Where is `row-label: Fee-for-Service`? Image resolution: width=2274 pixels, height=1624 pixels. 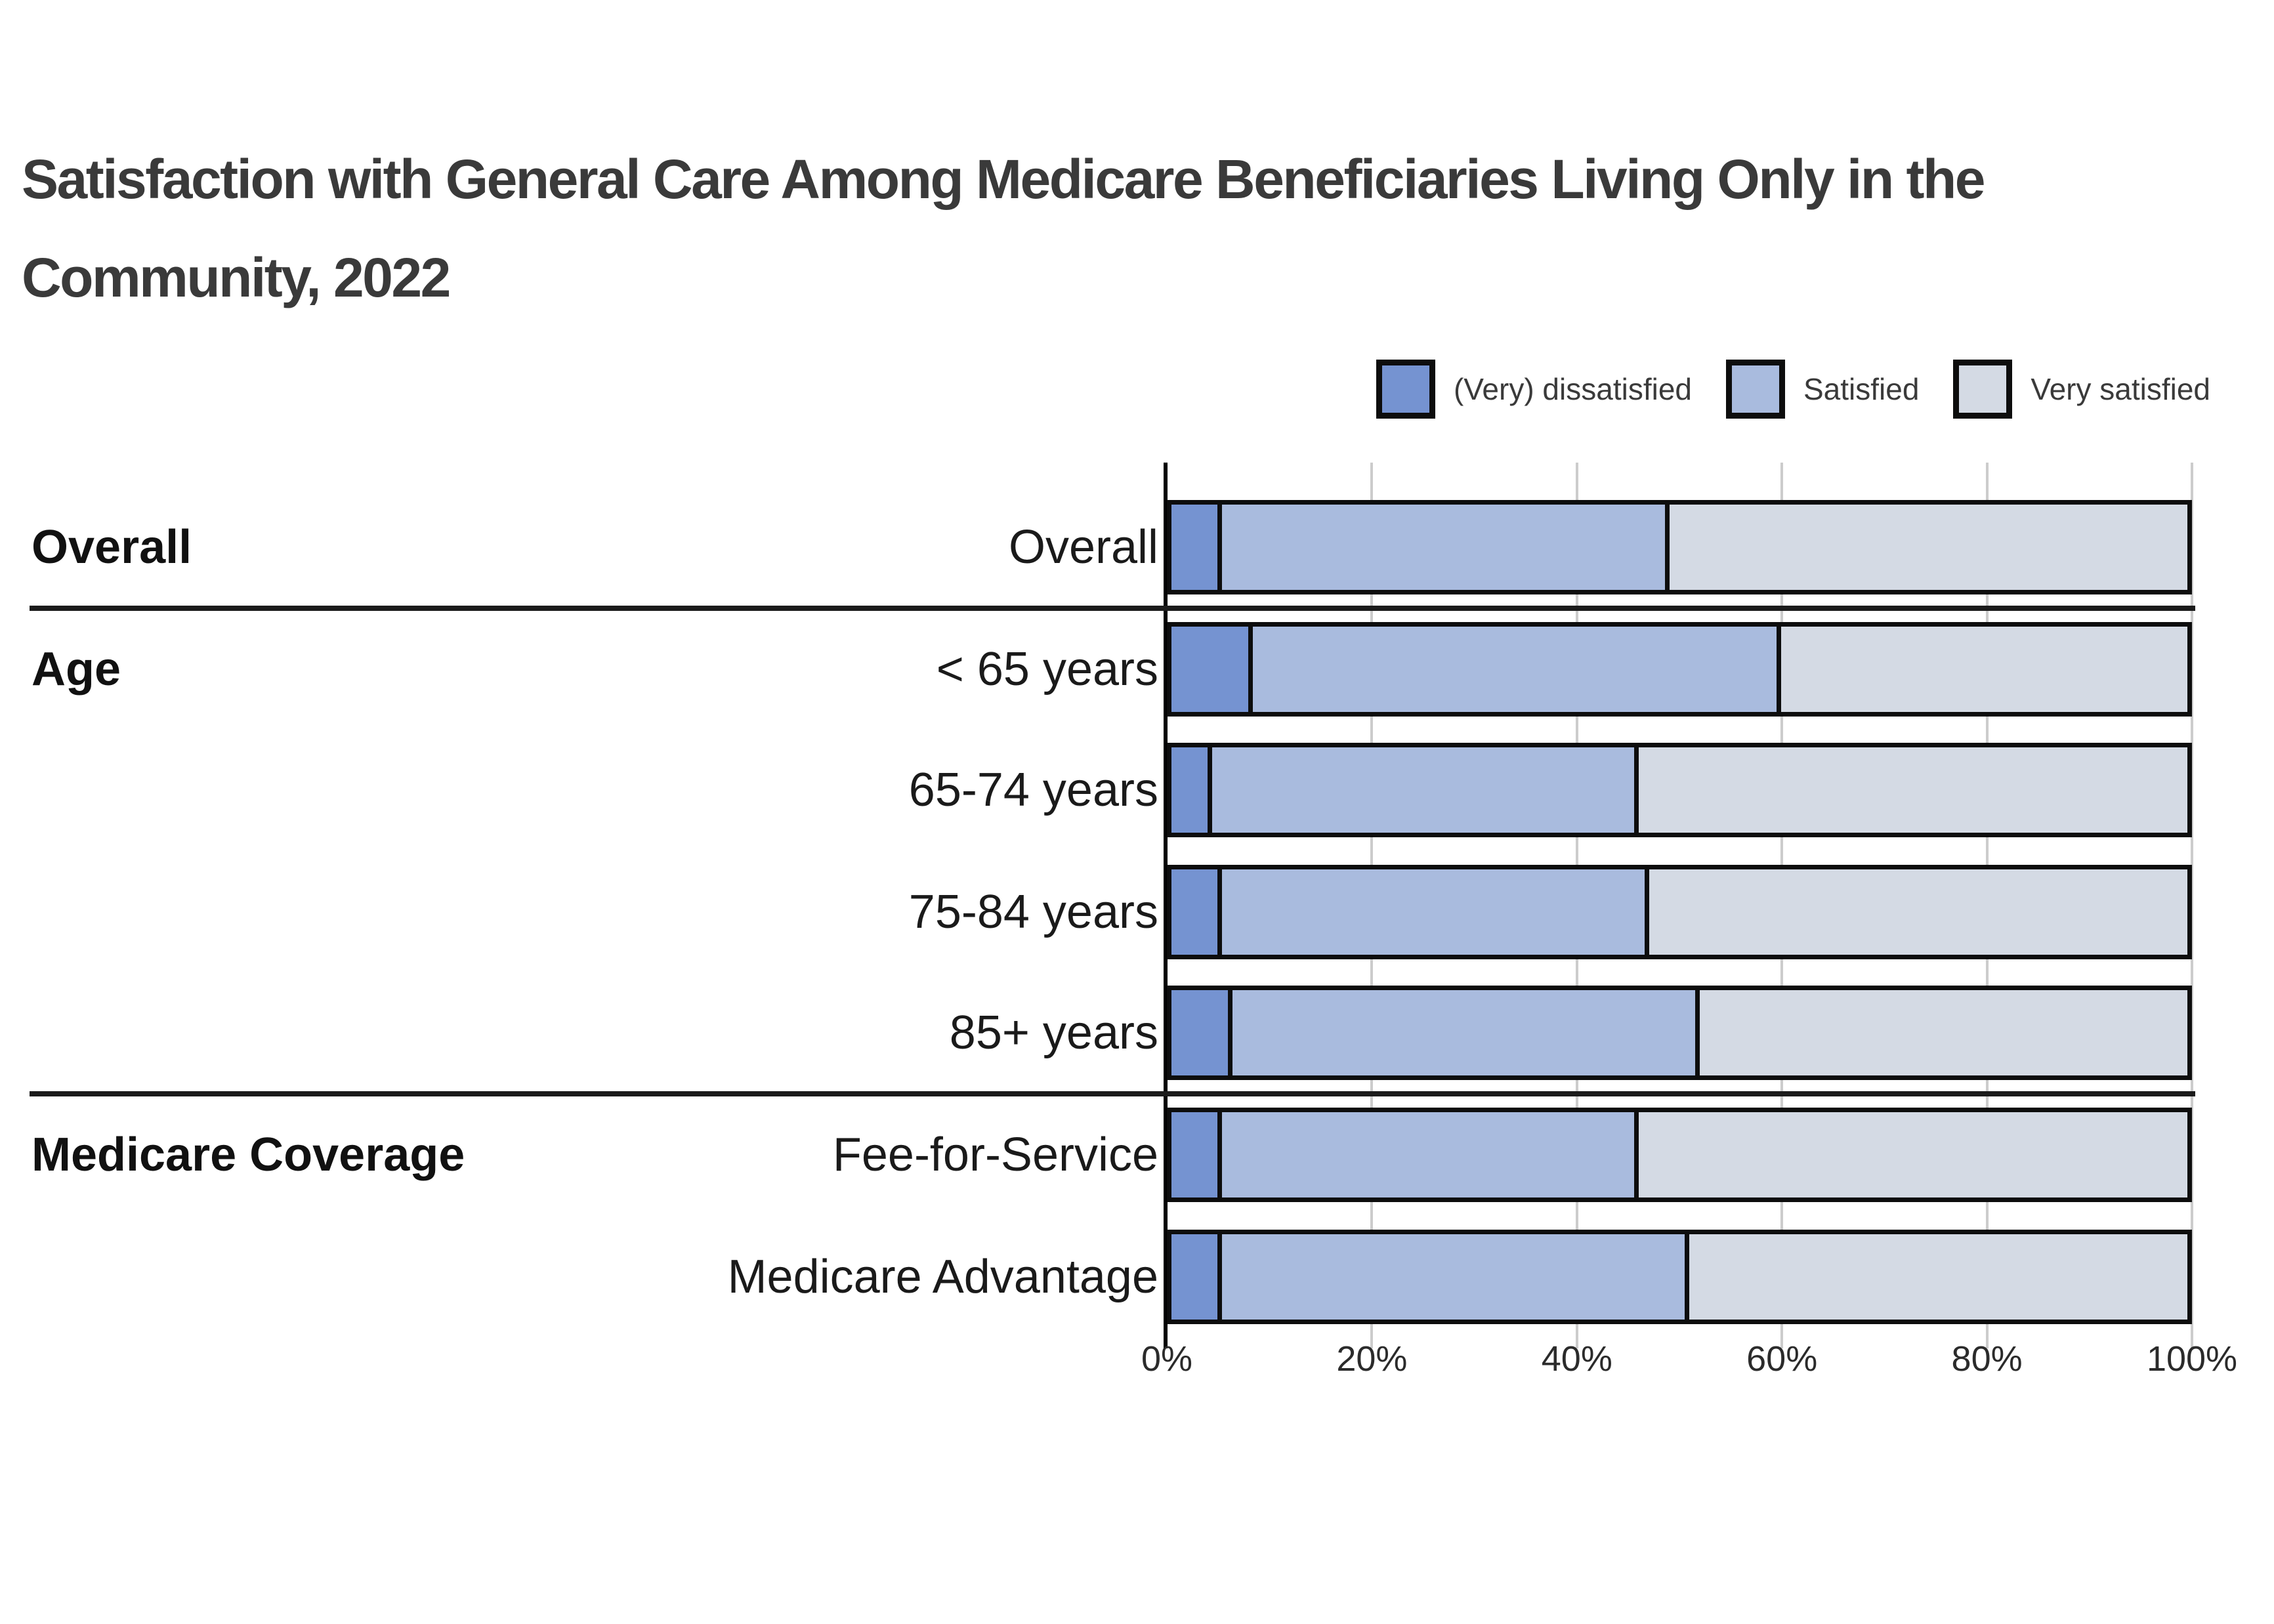
row-label: Fee-for-Service is located at coordinates (995, 1155).